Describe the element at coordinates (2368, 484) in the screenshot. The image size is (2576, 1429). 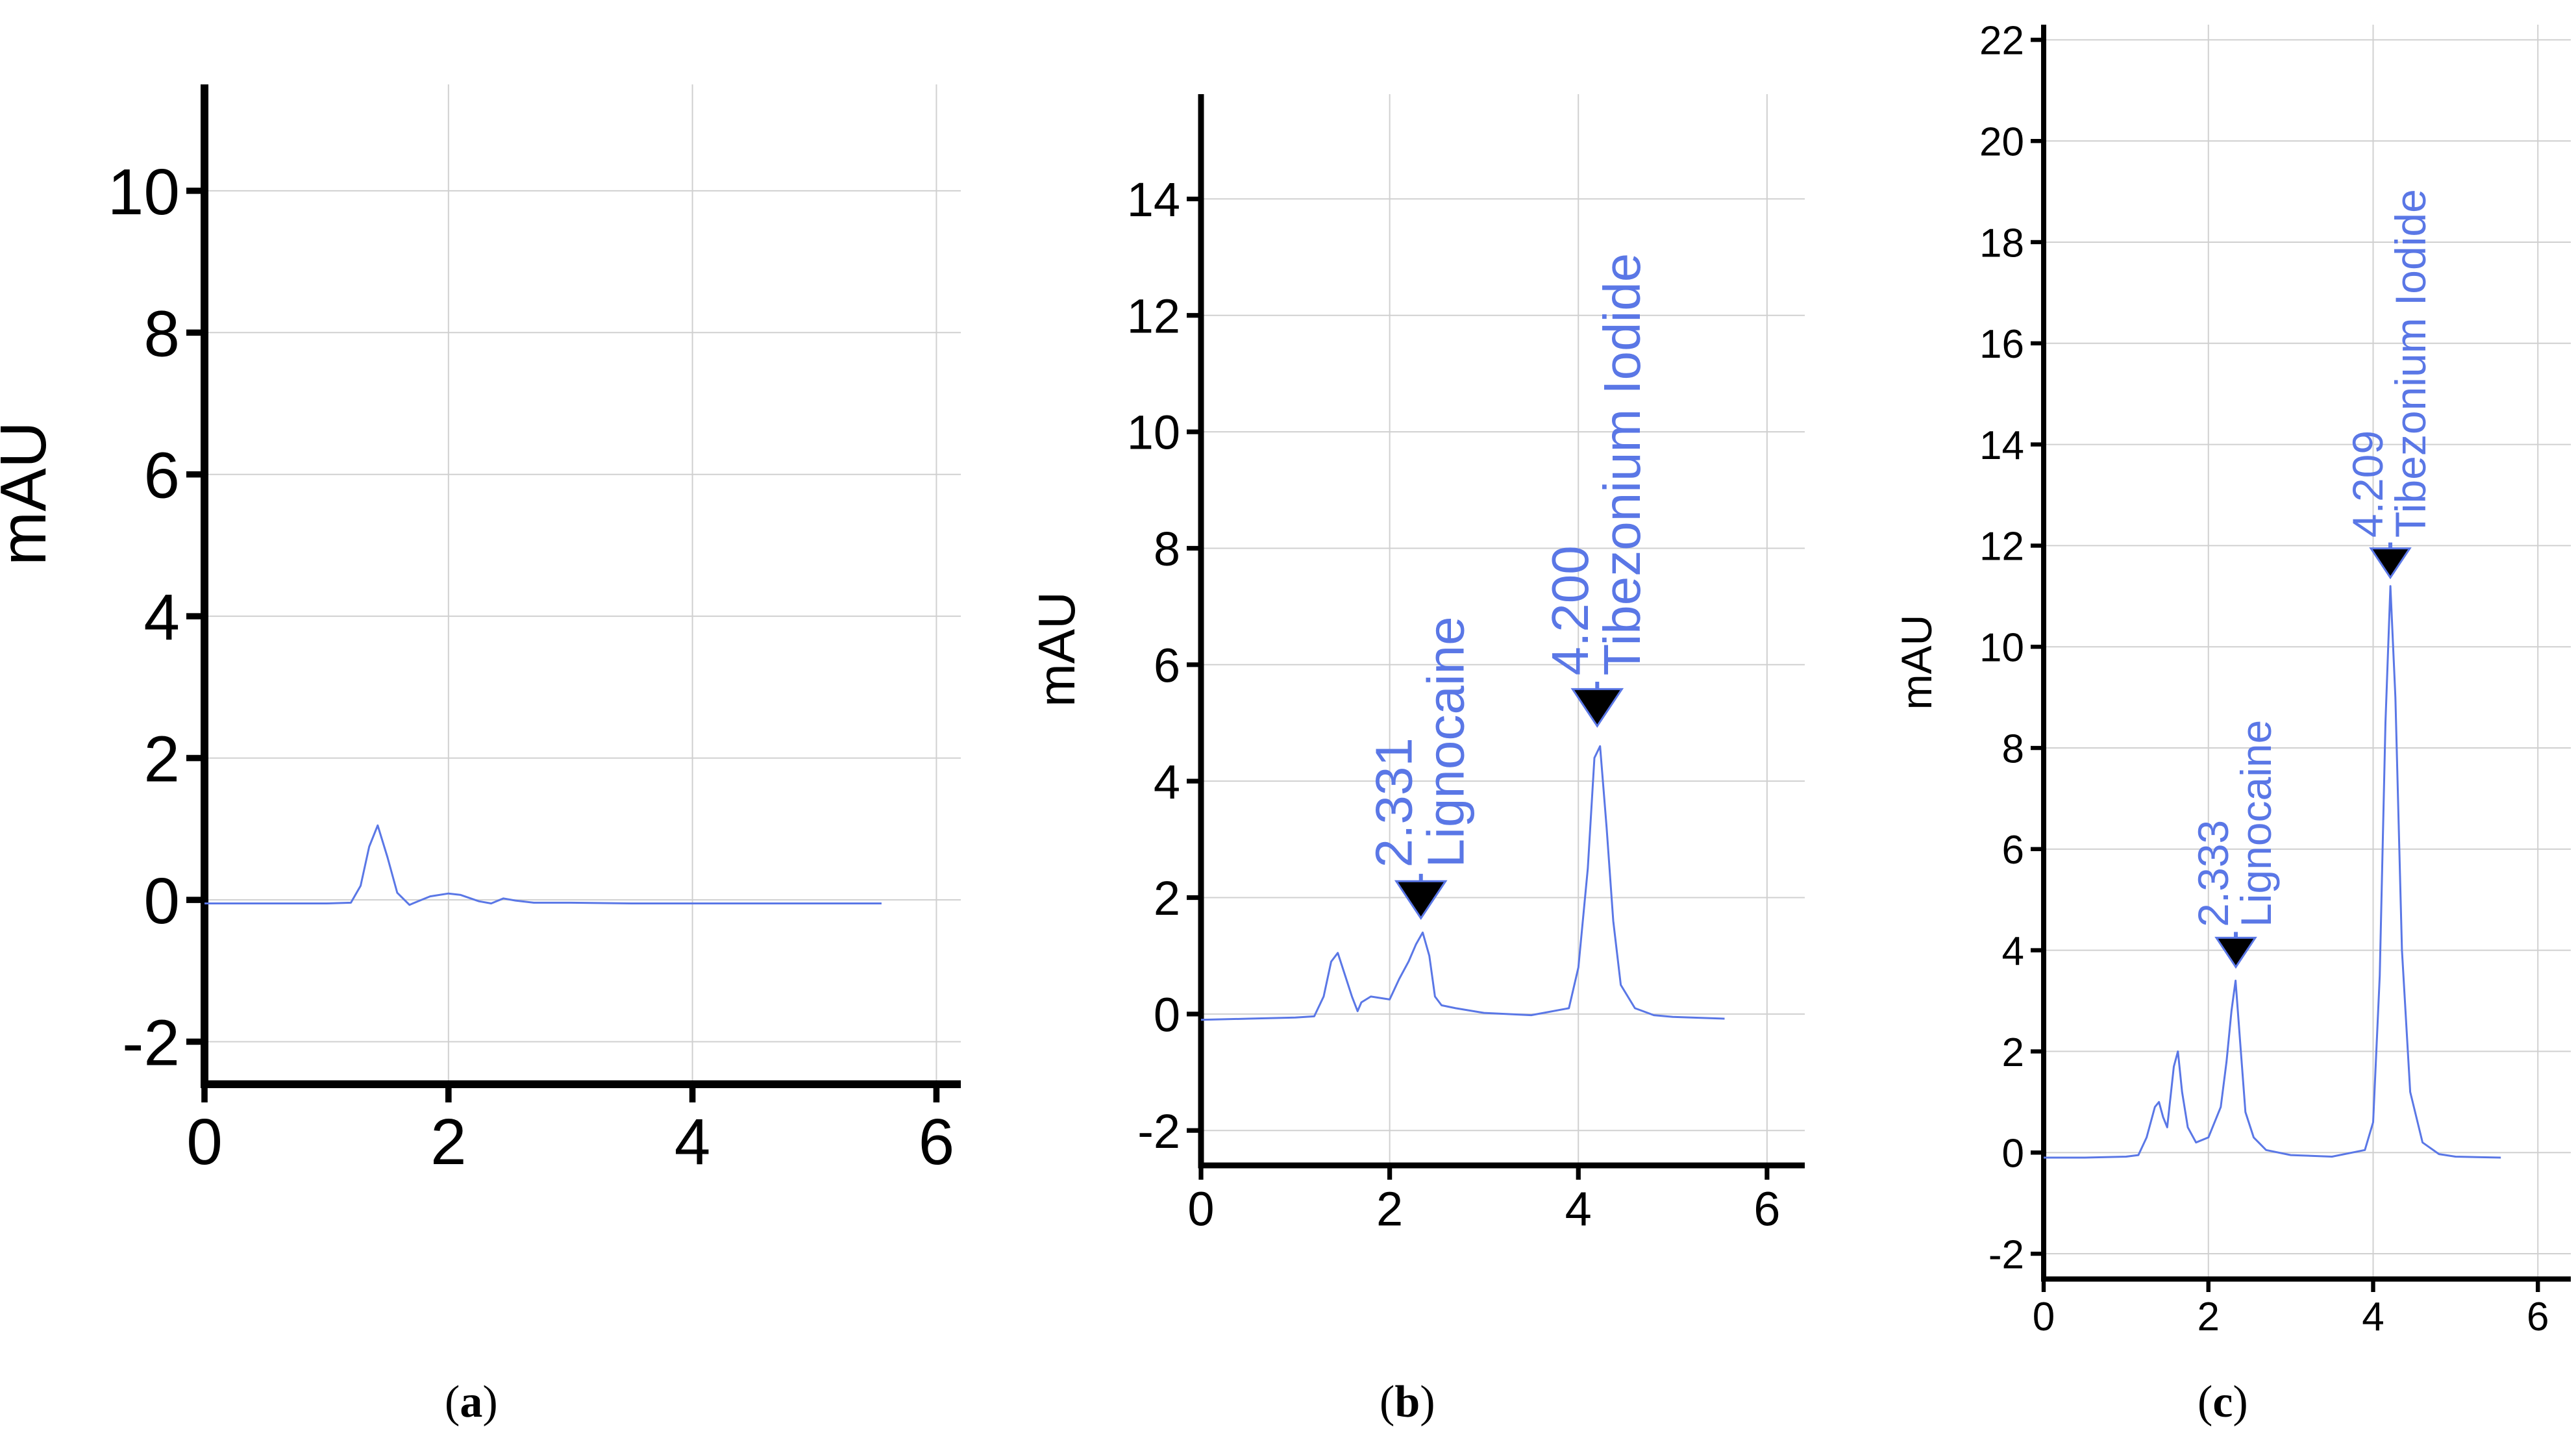
I see `peak-retention-time-label: 4.209` at that location.